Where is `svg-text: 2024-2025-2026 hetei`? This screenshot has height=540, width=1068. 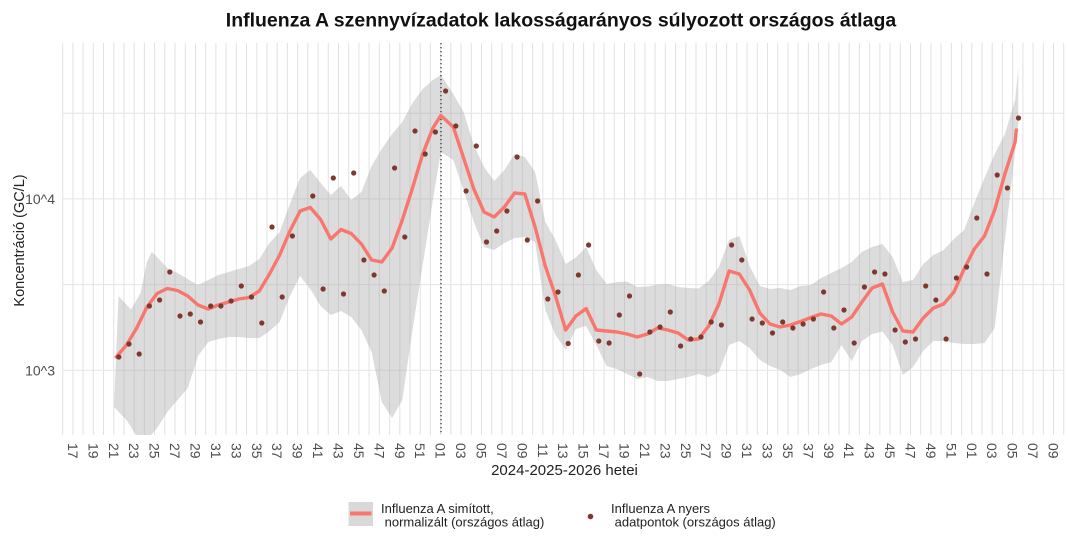 svg-text: 2024-2025-2026 hetei is located at coordinates (564, 470).